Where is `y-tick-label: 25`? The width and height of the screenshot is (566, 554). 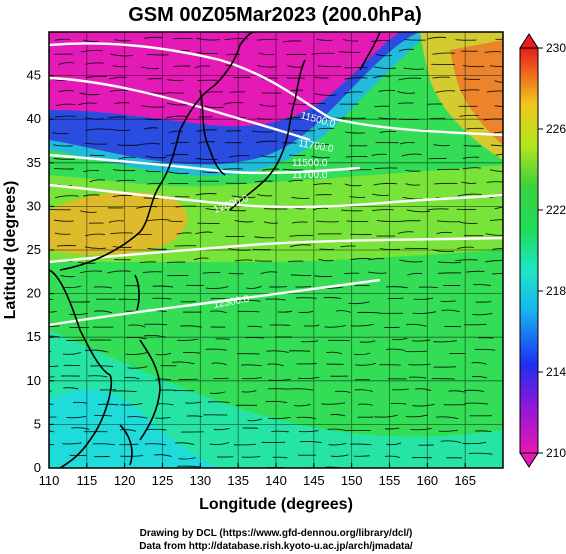
y-tick-label: 25 is located at coordinates (34, 249).